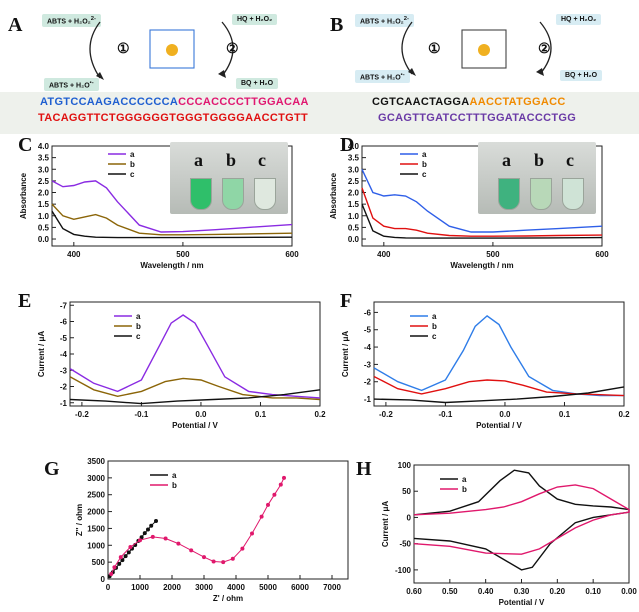  I want to click on chart-e-series-b-line, so click(195, 388).